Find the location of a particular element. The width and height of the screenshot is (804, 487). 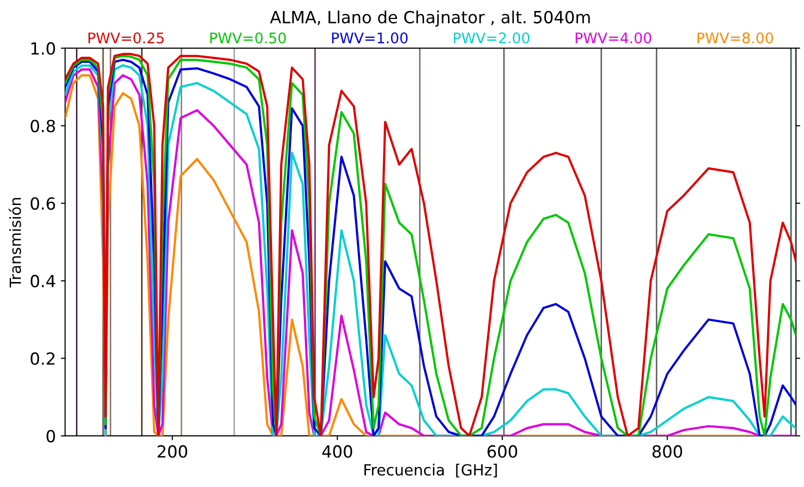

x-tick-label: 800 is located at coordinates (667, 451).